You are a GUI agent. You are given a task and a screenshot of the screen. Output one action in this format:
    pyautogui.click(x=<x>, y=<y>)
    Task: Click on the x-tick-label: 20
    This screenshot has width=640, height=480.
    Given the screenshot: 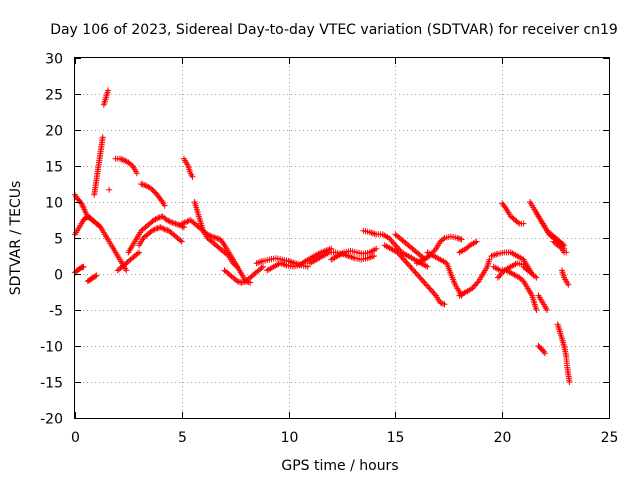 What is the action you would take?
    pyautogui.click(x=503, y=438)
    